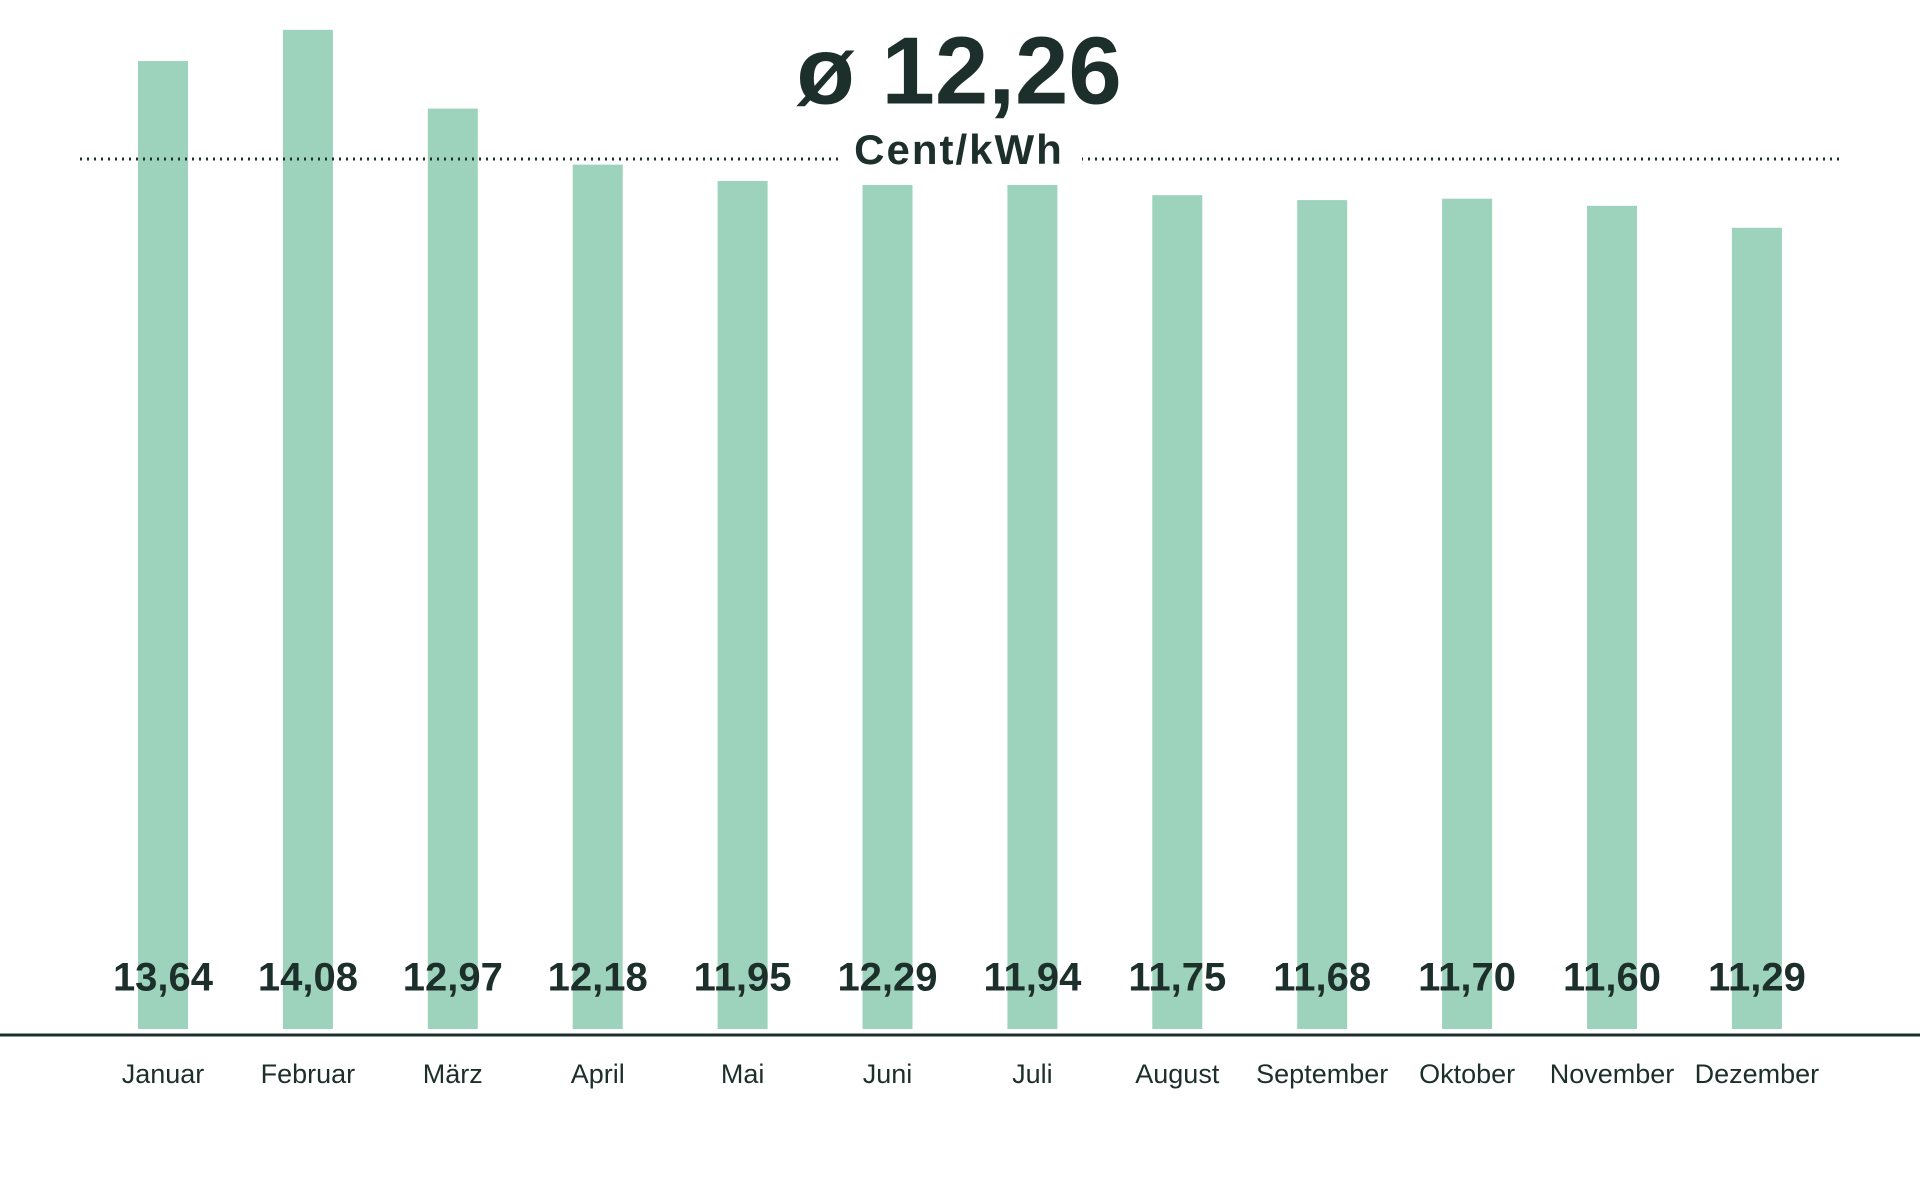 The height and width of the screenshot is (1200, 1920). Describe the element at coordinates (743, 1074) in the screenshot. I see `x-tick-label: Mai` at that location.